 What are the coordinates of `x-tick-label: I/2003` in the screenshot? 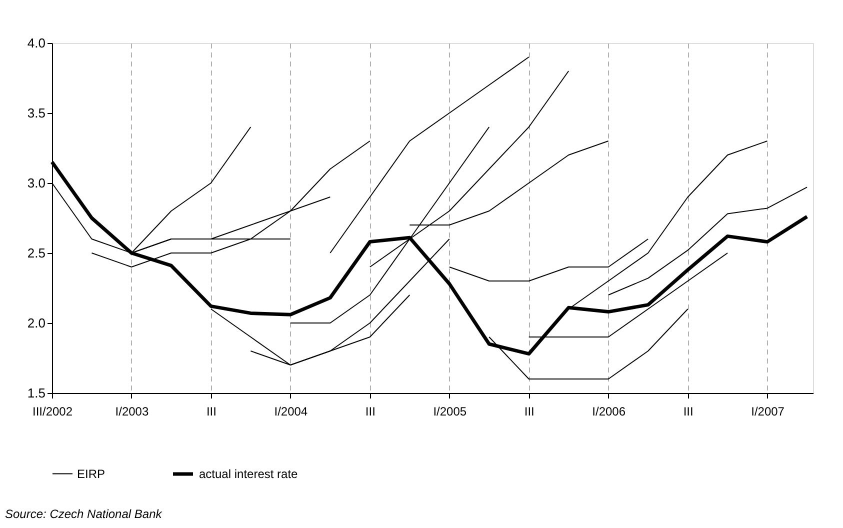 It's located at (132, 411).